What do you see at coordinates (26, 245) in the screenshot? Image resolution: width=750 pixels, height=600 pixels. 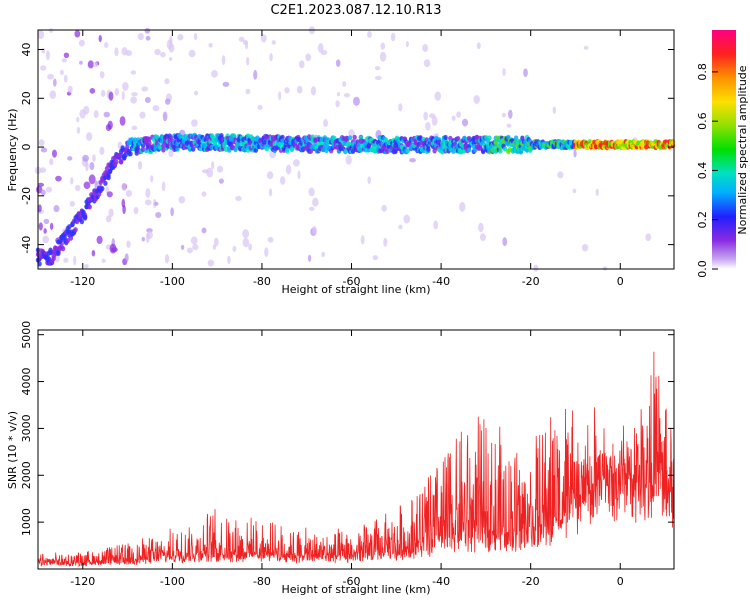 I see `y-tick-label: -40` at bounding box center [26, 245].